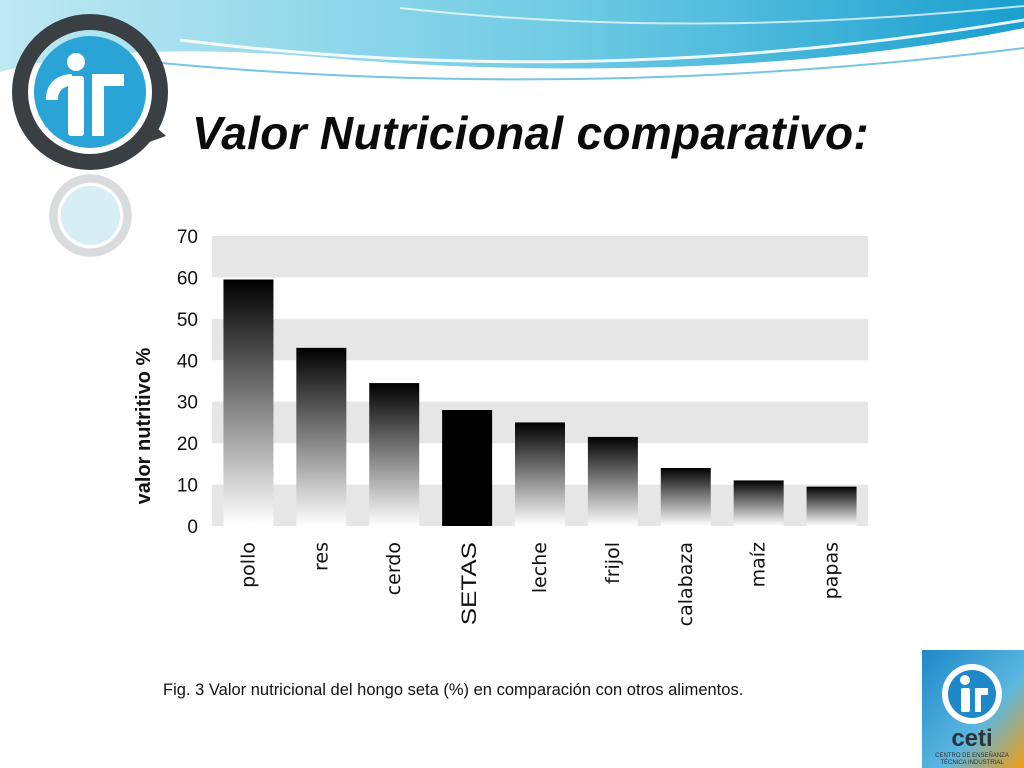  Describe the element at coordinates (187, 320) in the screenshot. I see `y-tick-label: 50` at that location.